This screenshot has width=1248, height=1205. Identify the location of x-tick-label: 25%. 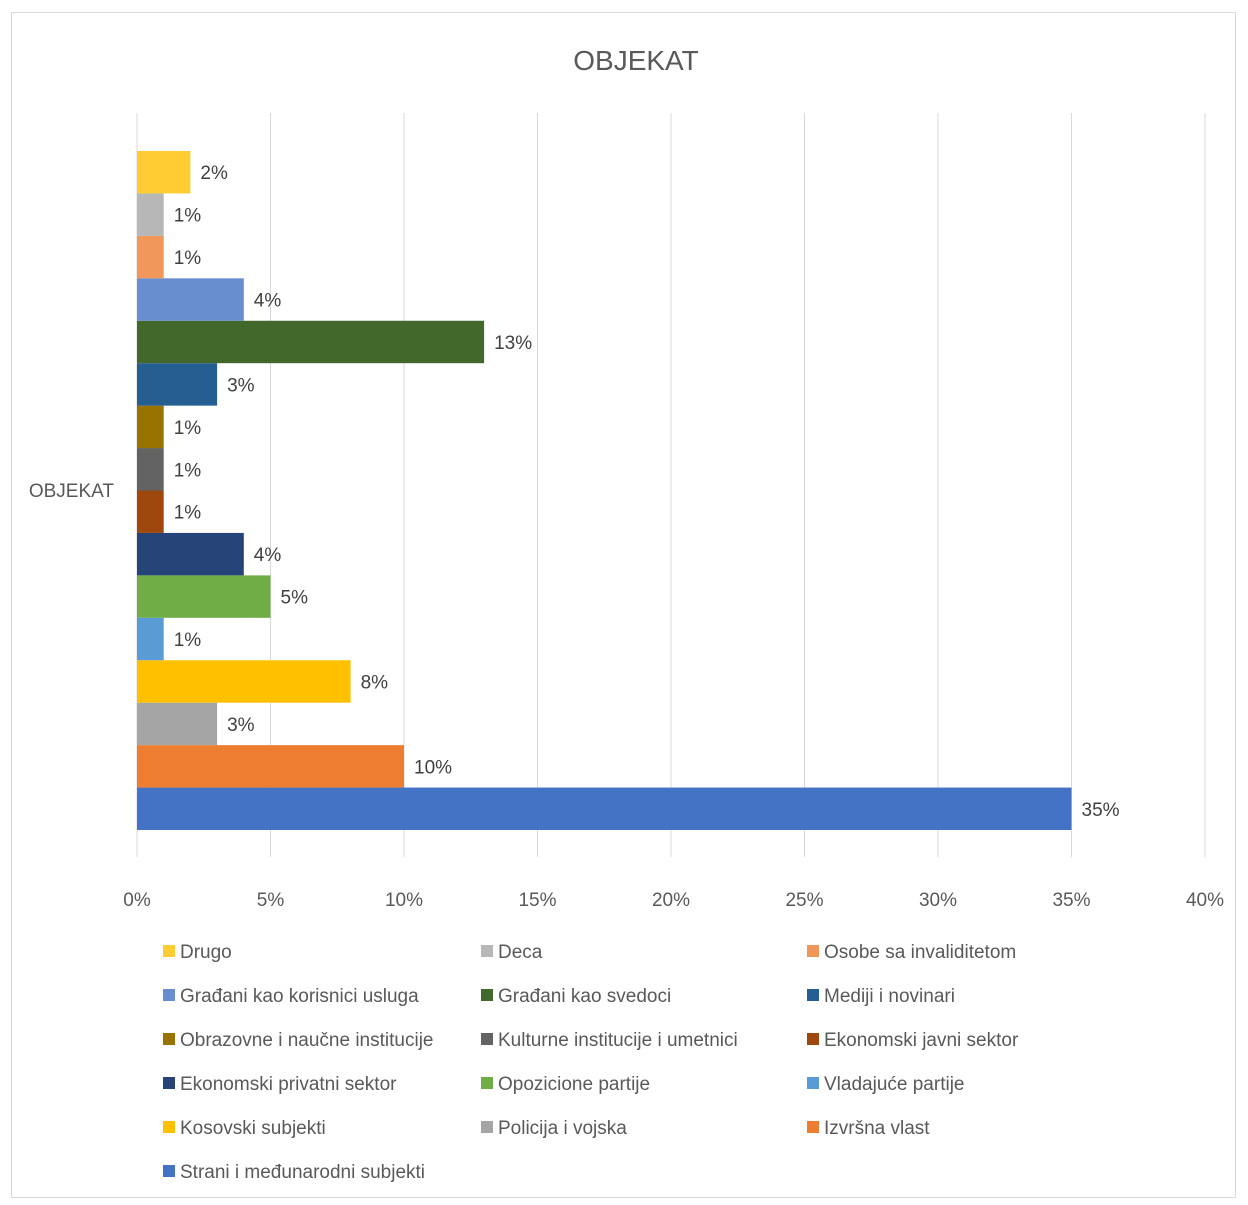
(804, 900).